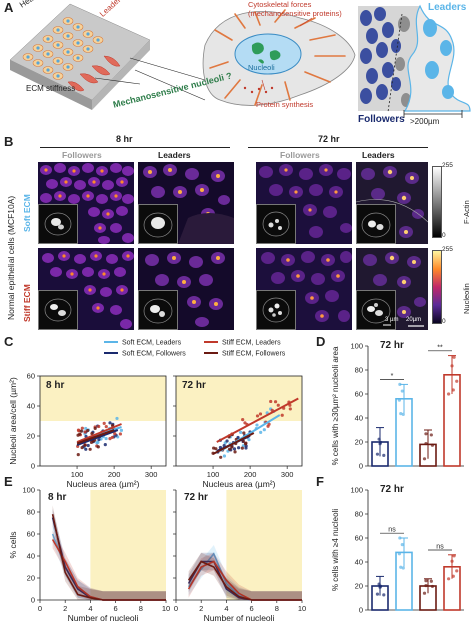 This screenshot has width=474, height=626. I want to click on divider-8hr, so click(135, 147).